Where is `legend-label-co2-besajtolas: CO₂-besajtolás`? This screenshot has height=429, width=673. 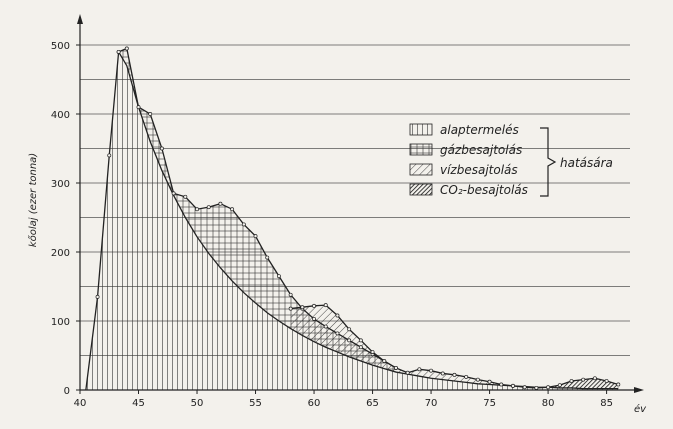
legend-label-co2-besajtolas: CO₂-besajtolás is located at coordinates (484, 190).